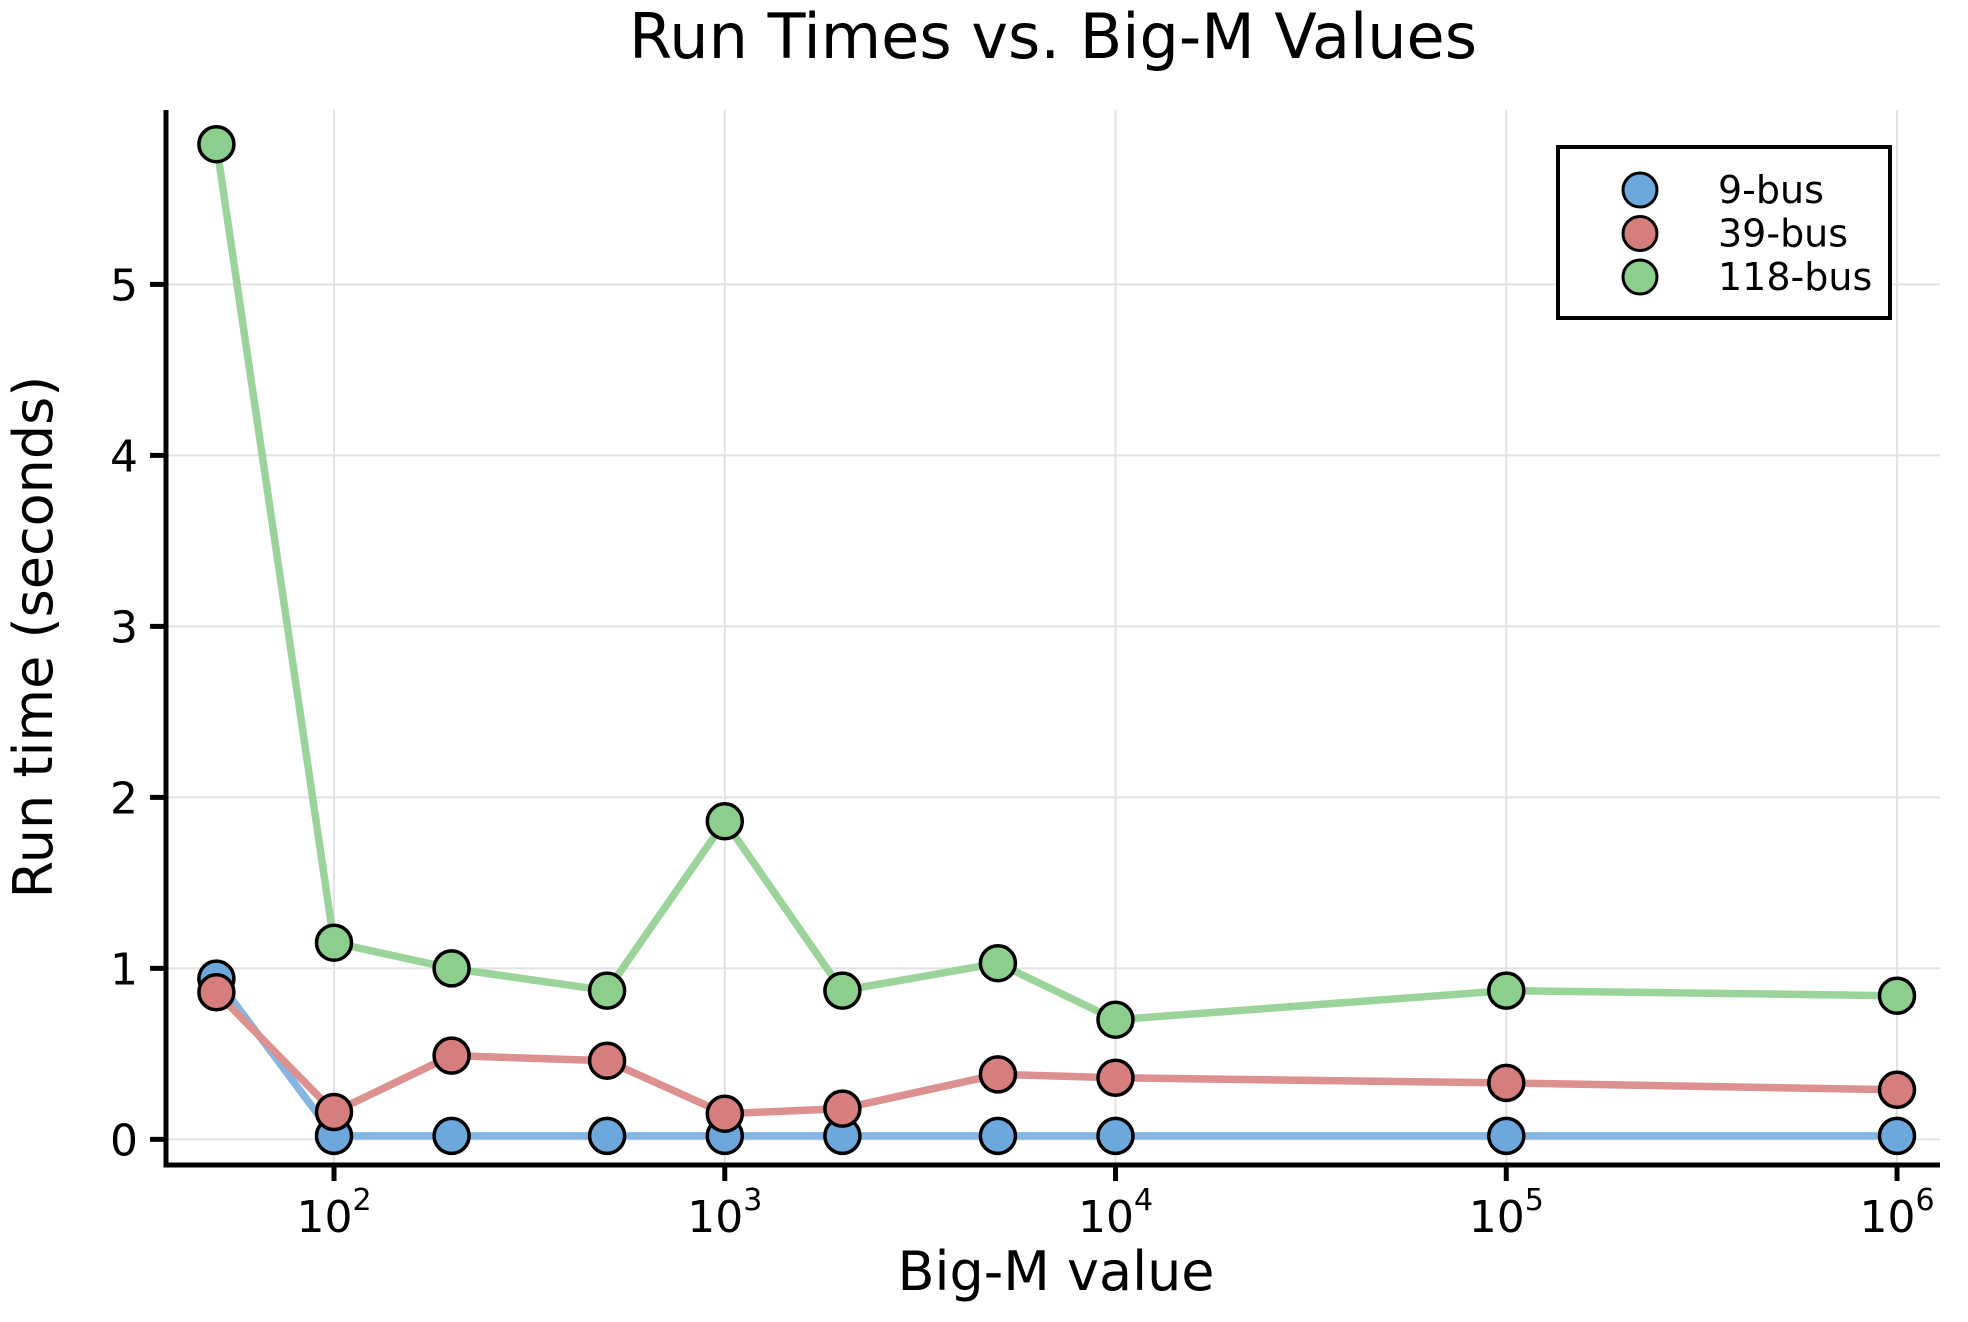  Describe the element at coordinates (1640, 233) in the screenshot. I see `legend-marker-39-bus` at that location.